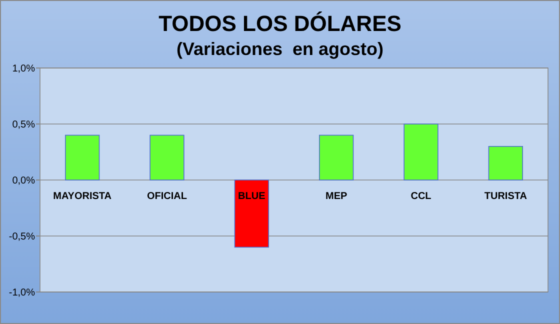  What do you see at coordinates (22, 237) in the screenshot?
I see `y-tick-label: -0,5%` at bounding box center [22, 237].